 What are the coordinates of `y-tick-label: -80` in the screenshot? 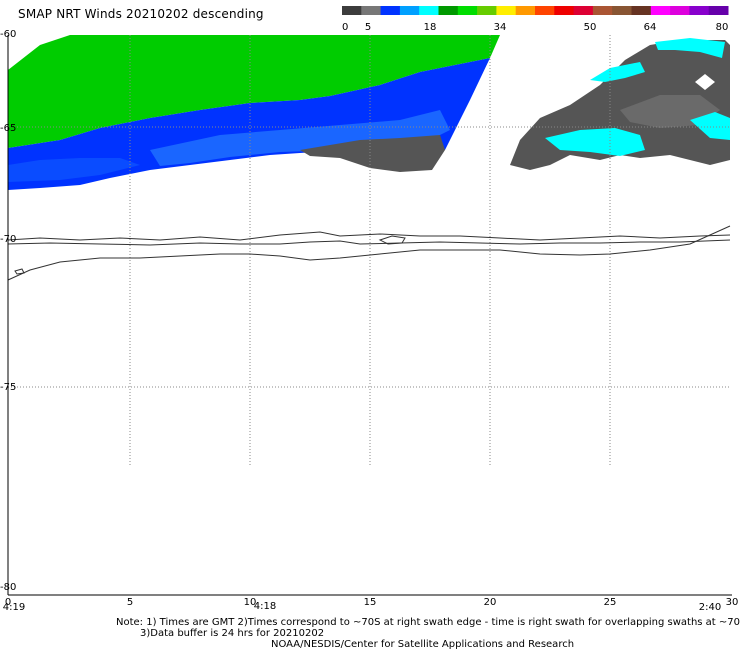 It's located at (8, 587).